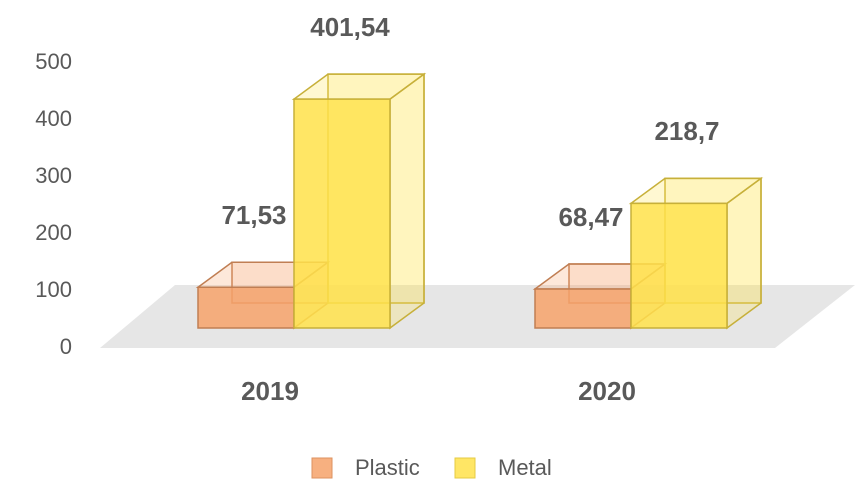 The height and width of the screenshot is (500, 862). What do you see at coordinates (253, 215) in the screenshot?
I see `value-label: 71,53` at bounding box center [253, 215].